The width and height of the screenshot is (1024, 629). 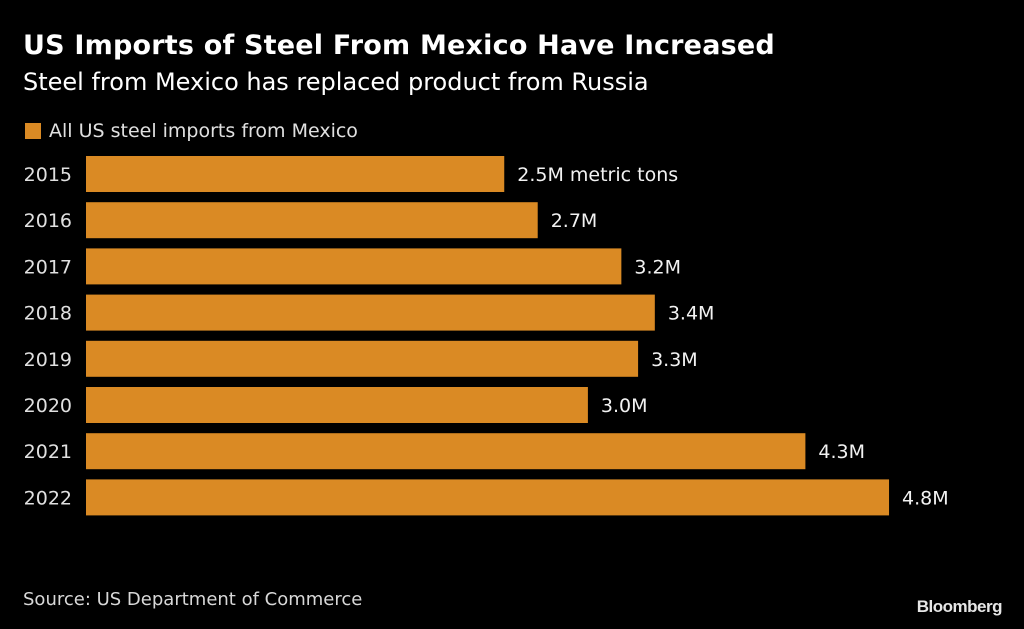 I want to click on bloomberg-logo: Bloomberg, so click(x=959, y=606).